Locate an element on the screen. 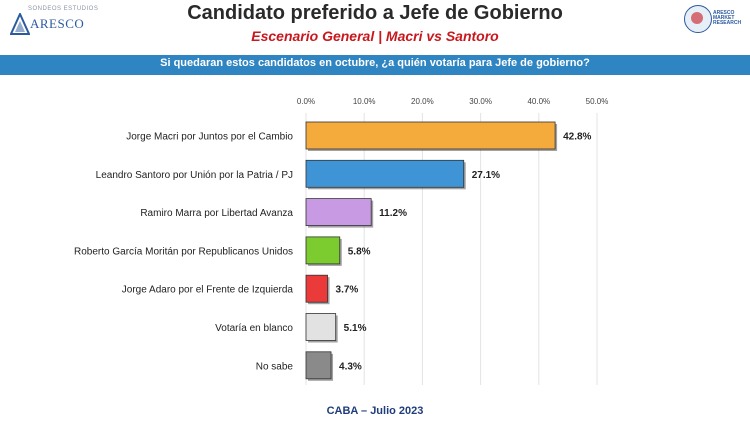 This screenshot has height=422, width=750. x-tick-label: 10.0% is located at coordinates (364, 101).